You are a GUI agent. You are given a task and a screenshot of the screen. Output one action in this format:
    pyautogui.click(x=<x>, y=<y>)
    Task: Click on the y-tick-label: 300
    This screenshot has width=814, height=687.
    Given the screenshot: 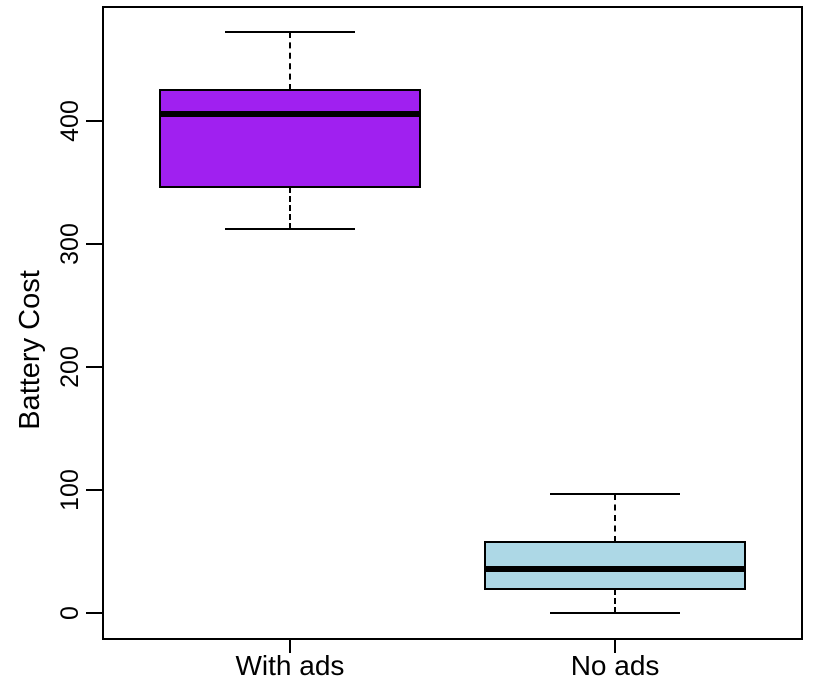 What is the action you would take?
    pyautogui.click(x=70, y=243)
    